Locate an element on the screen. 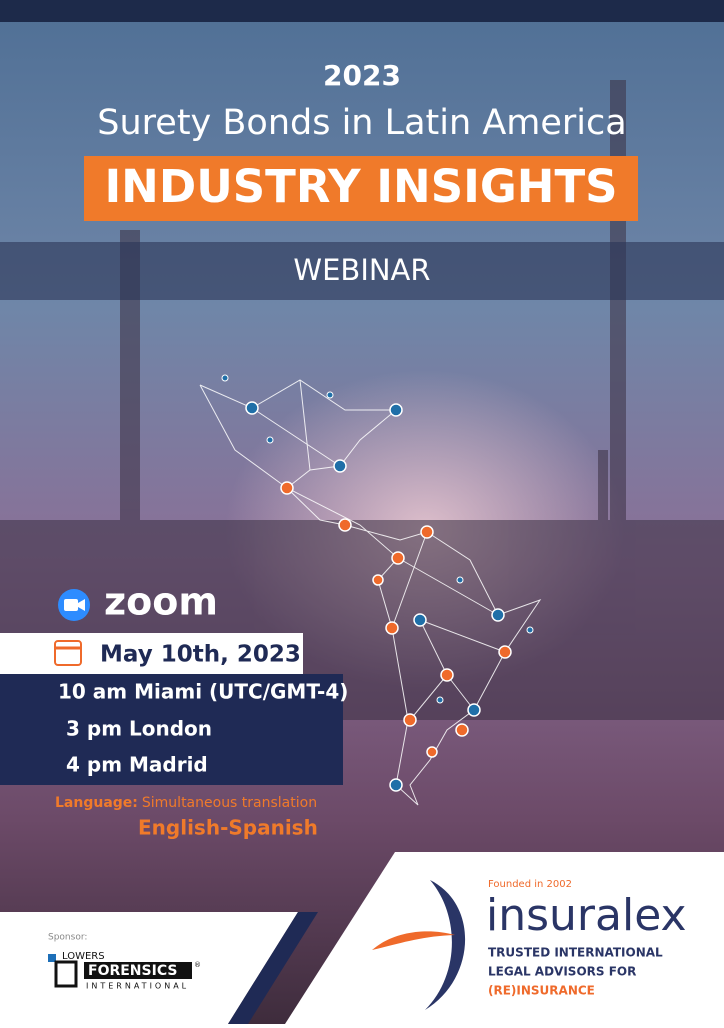 This screenshot has height=1028, width=724. founded: Founded in 2002 is located at coordinates (530, 884).